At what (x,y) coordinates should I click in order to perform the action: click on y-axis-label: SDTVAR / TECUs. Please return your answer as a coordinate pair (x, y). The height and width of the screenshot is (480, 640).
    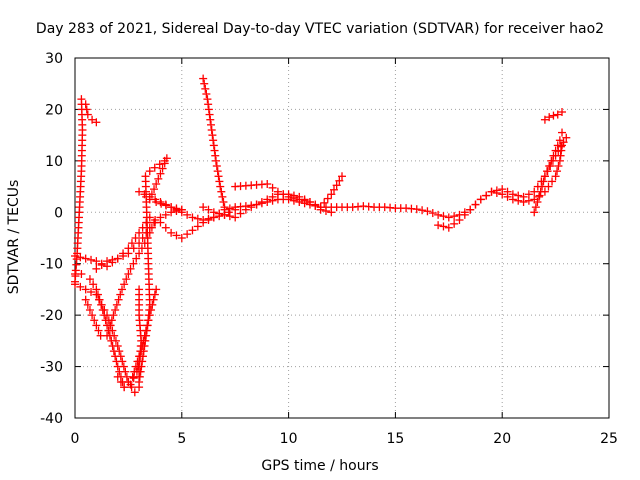
    Looking at the image, I should click on (14, 237).